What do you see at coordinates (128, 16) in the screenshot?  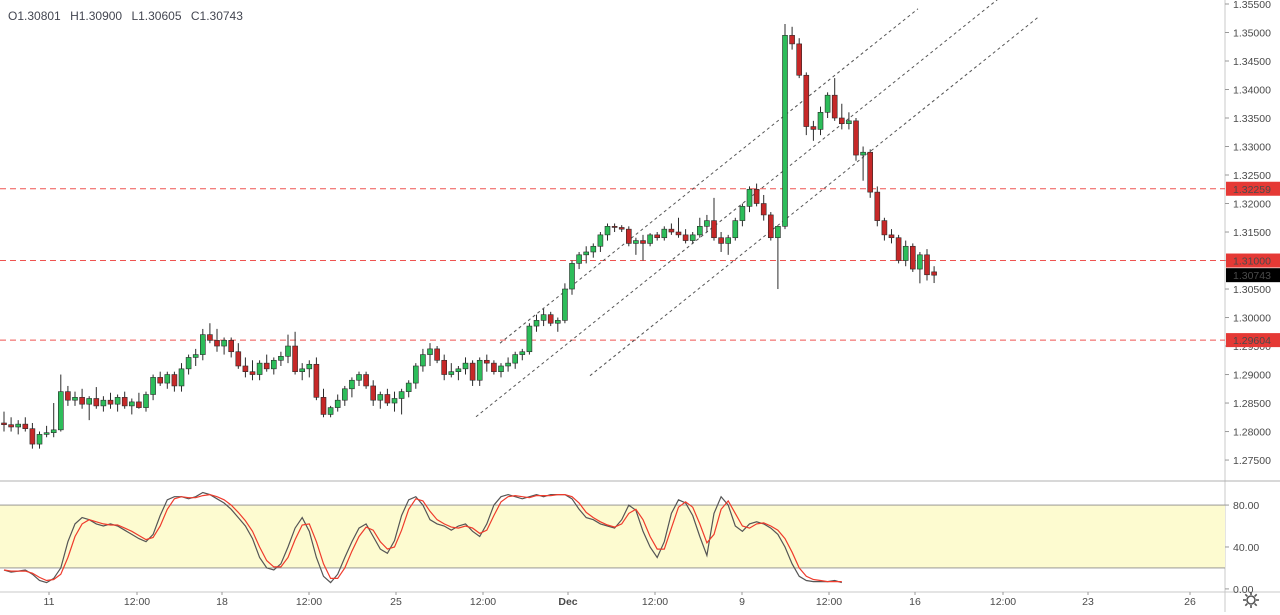 I see `ohlc-legend: O1.30801 H1.30900 L1.30605 C1.30743` at bounding box center [128, 16].